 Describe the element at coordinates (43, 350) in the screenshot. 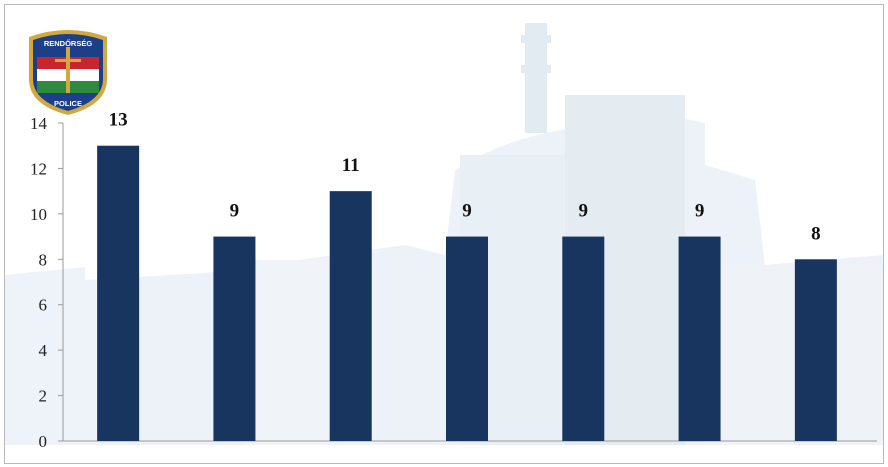

I see `y-tick-label: 4` at that location.